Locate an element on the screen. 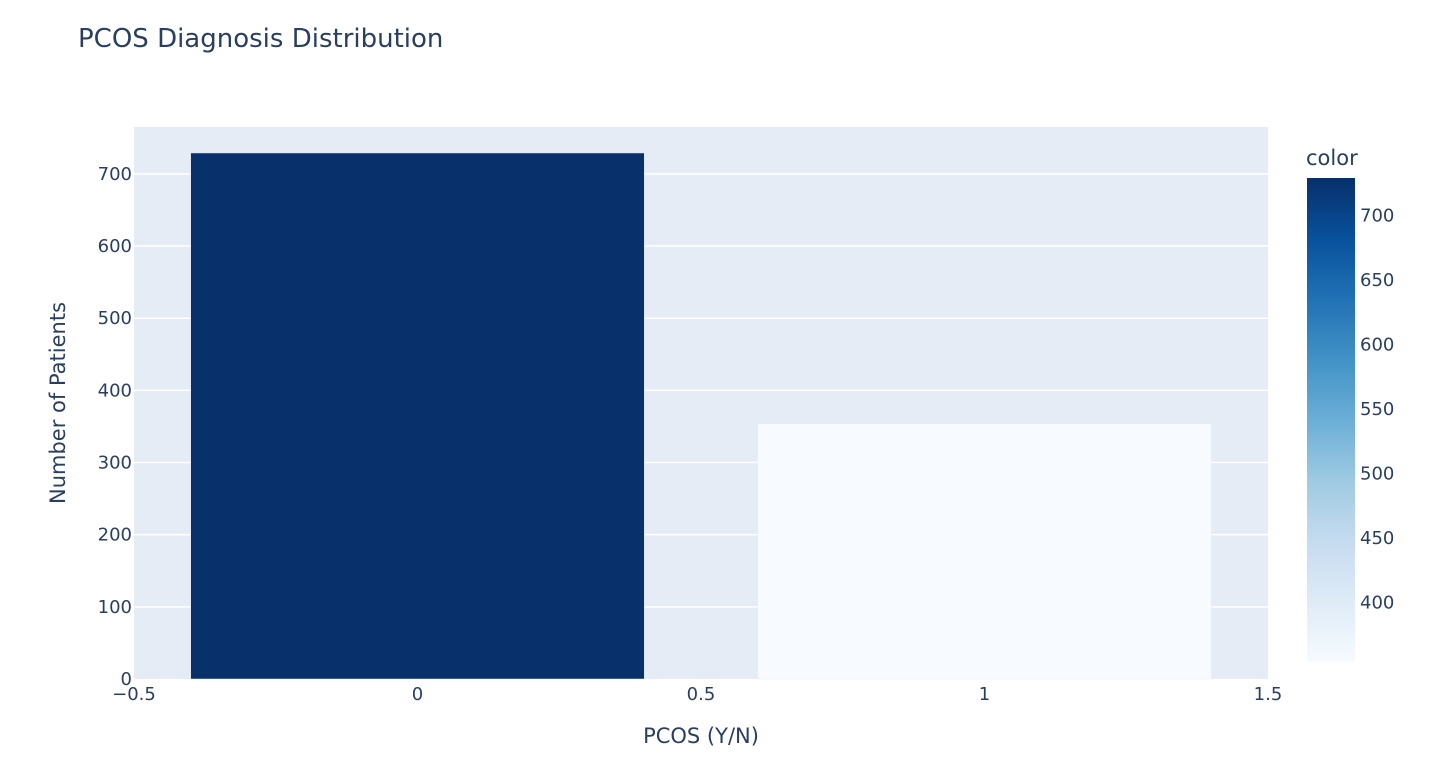 This screenshot has width=1436, height=774. y-tick-label: 200 is located at coordinates (115, 535).